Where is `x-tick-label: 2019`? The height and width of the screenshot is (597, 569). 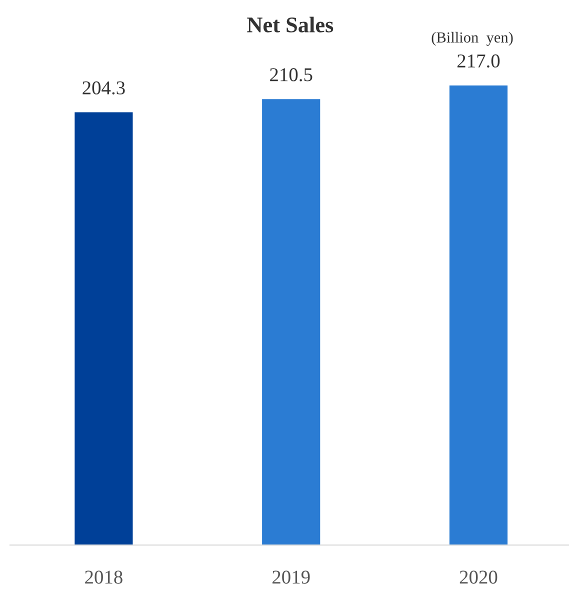
x-tick-label: 2019 is located at coordinates (291, 577).